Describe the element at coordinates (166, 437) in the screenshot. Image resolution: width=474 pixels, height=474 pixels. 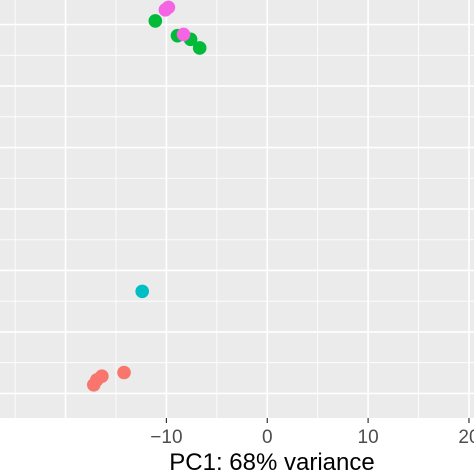
I see `x-tick-label: −10` at that location.